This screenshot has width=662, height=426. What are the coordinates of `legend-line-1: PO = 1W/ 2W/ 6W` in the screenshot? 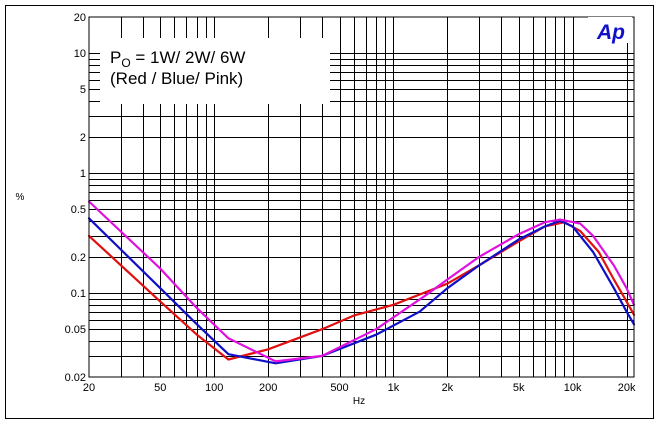 It's located at (177, 59).